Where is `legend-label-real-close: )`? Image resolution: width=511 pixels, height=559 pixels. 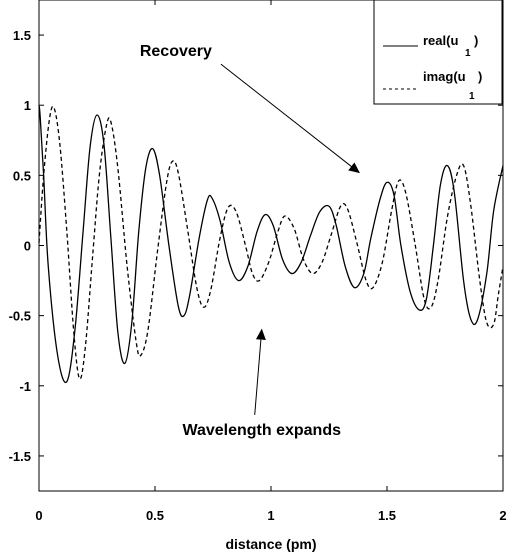
legend-label-real-close: ) is located at coordinates (476, 40).